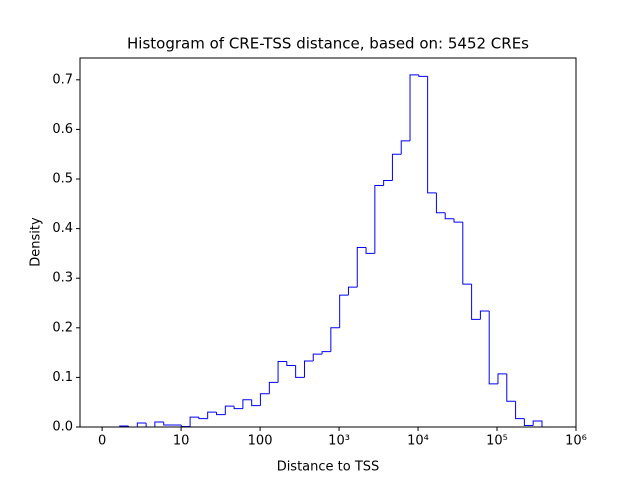 This screenshot has height=480, width=640. I want to click on x-tick-label: 10⁵, so click(497, 441).